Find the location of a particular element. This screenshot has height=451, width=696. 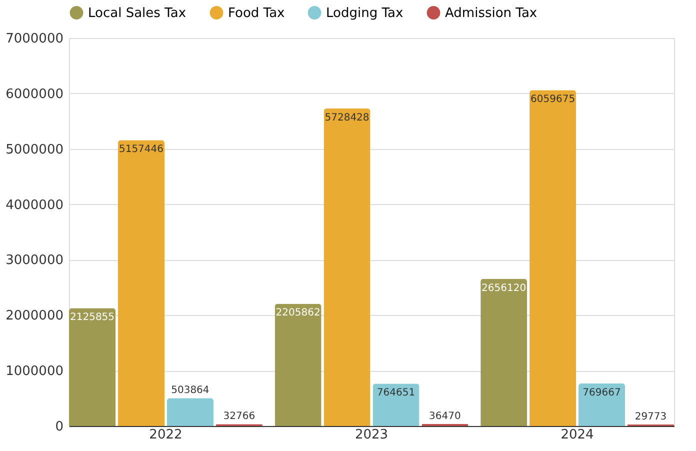

y-tick-label: 3000000 is located at coordinates (35, 260).